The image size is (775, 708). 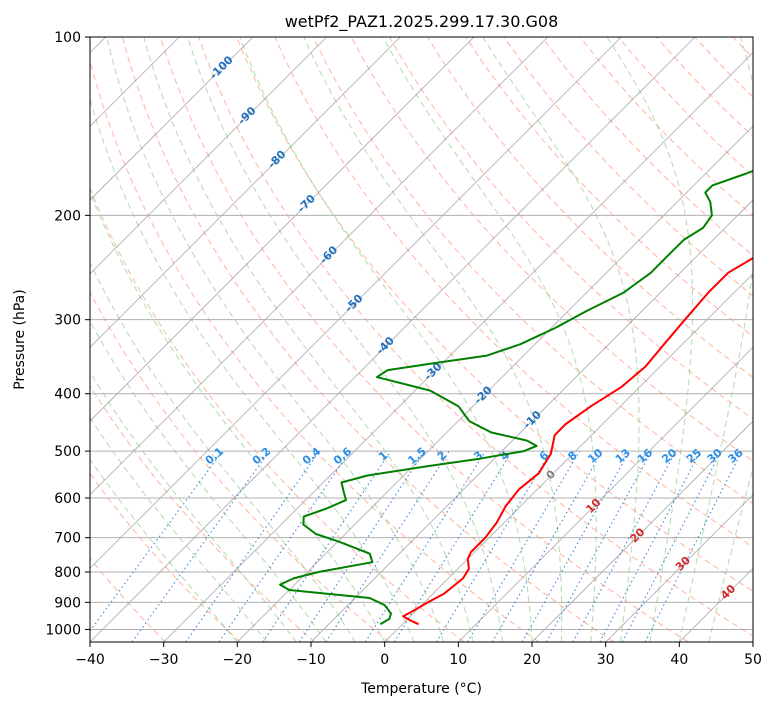 I want to click on isotherm-label: 40, so click(x=728, y=592).